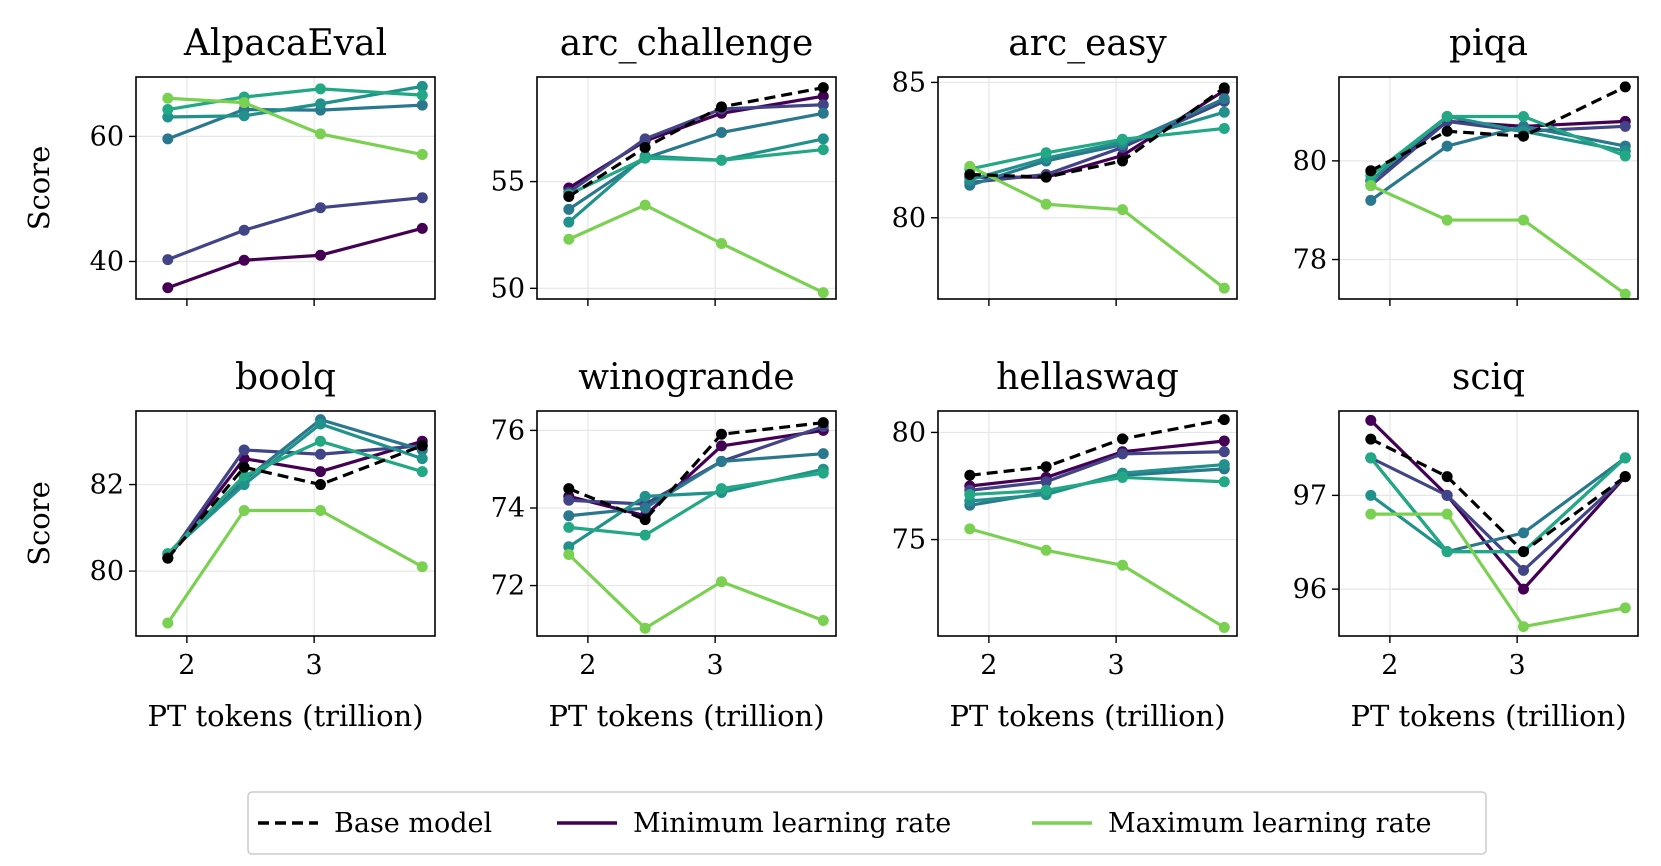 Image resolution: width=1661 pixels, height=866 pixels. Describe the element at coordinates (285, 377) in the screenshot. I see `panel-title: boolq` at that location.